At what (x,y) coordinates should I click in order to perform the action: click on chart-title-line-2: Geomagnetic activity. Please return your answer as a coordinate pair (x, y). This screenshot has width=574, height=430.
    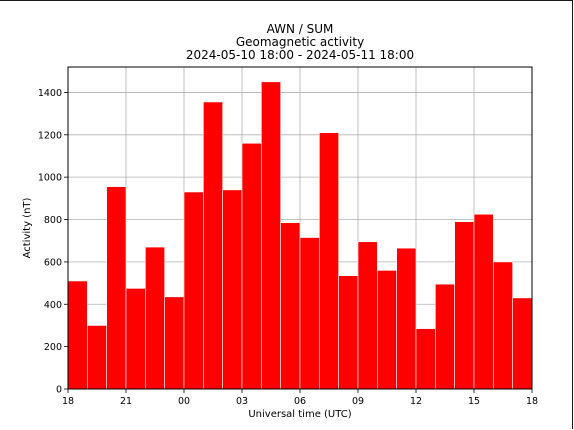
    Looking at the image, I should click on (300, 42).